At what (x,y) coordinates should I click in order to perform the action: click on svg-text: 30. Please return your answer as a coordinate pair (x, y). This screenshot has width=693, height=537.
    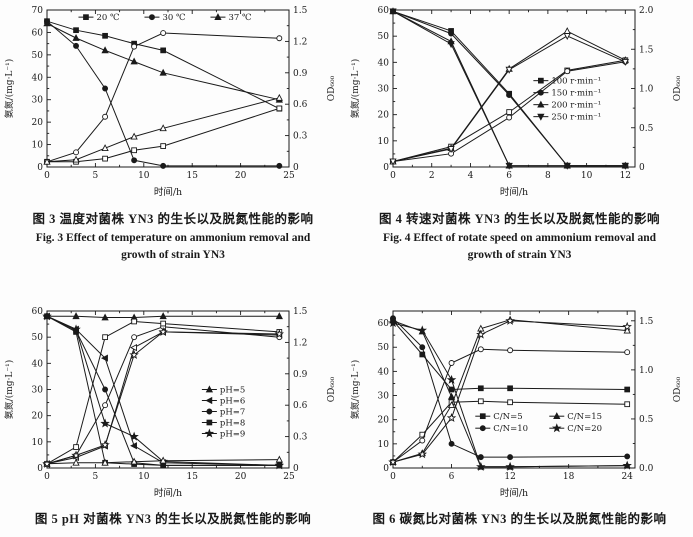
    Looking at the image, I should click on (384, 397).